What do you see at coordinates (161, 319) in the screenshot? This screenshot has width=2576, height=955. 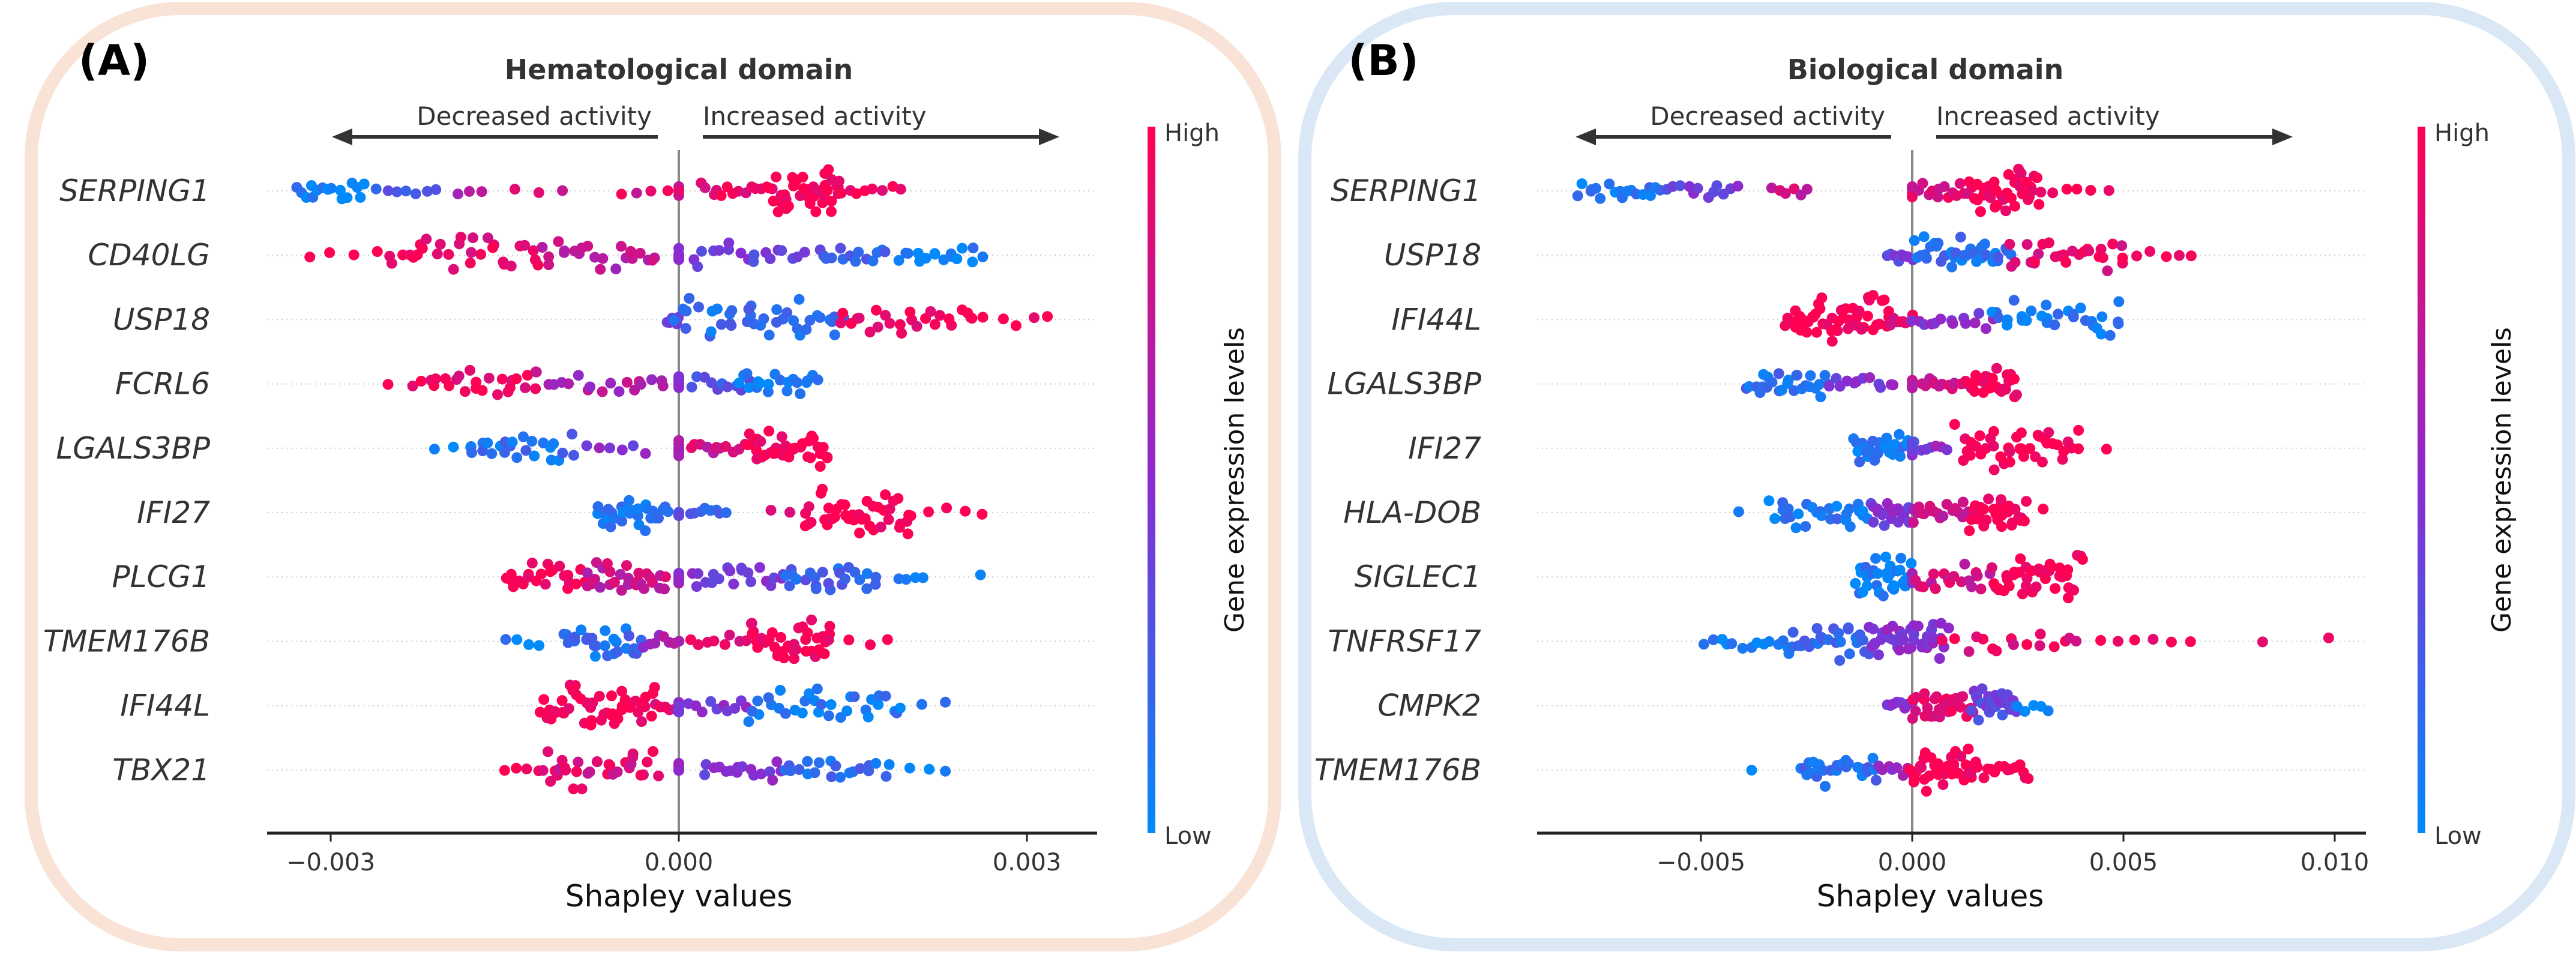 I see `gene-label: USP18` at bounding box center [161, 319].